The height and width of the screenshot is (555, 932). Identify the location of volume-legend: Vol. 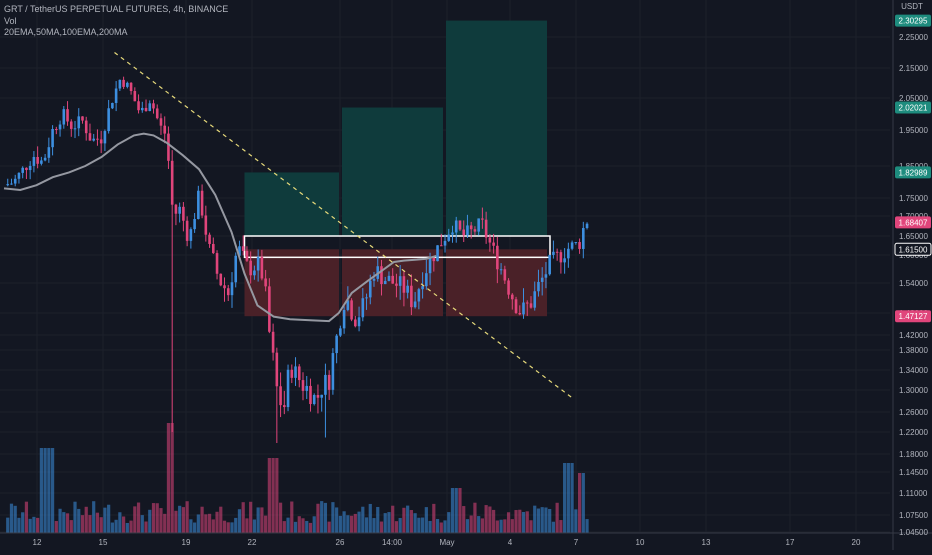
(10, 21).